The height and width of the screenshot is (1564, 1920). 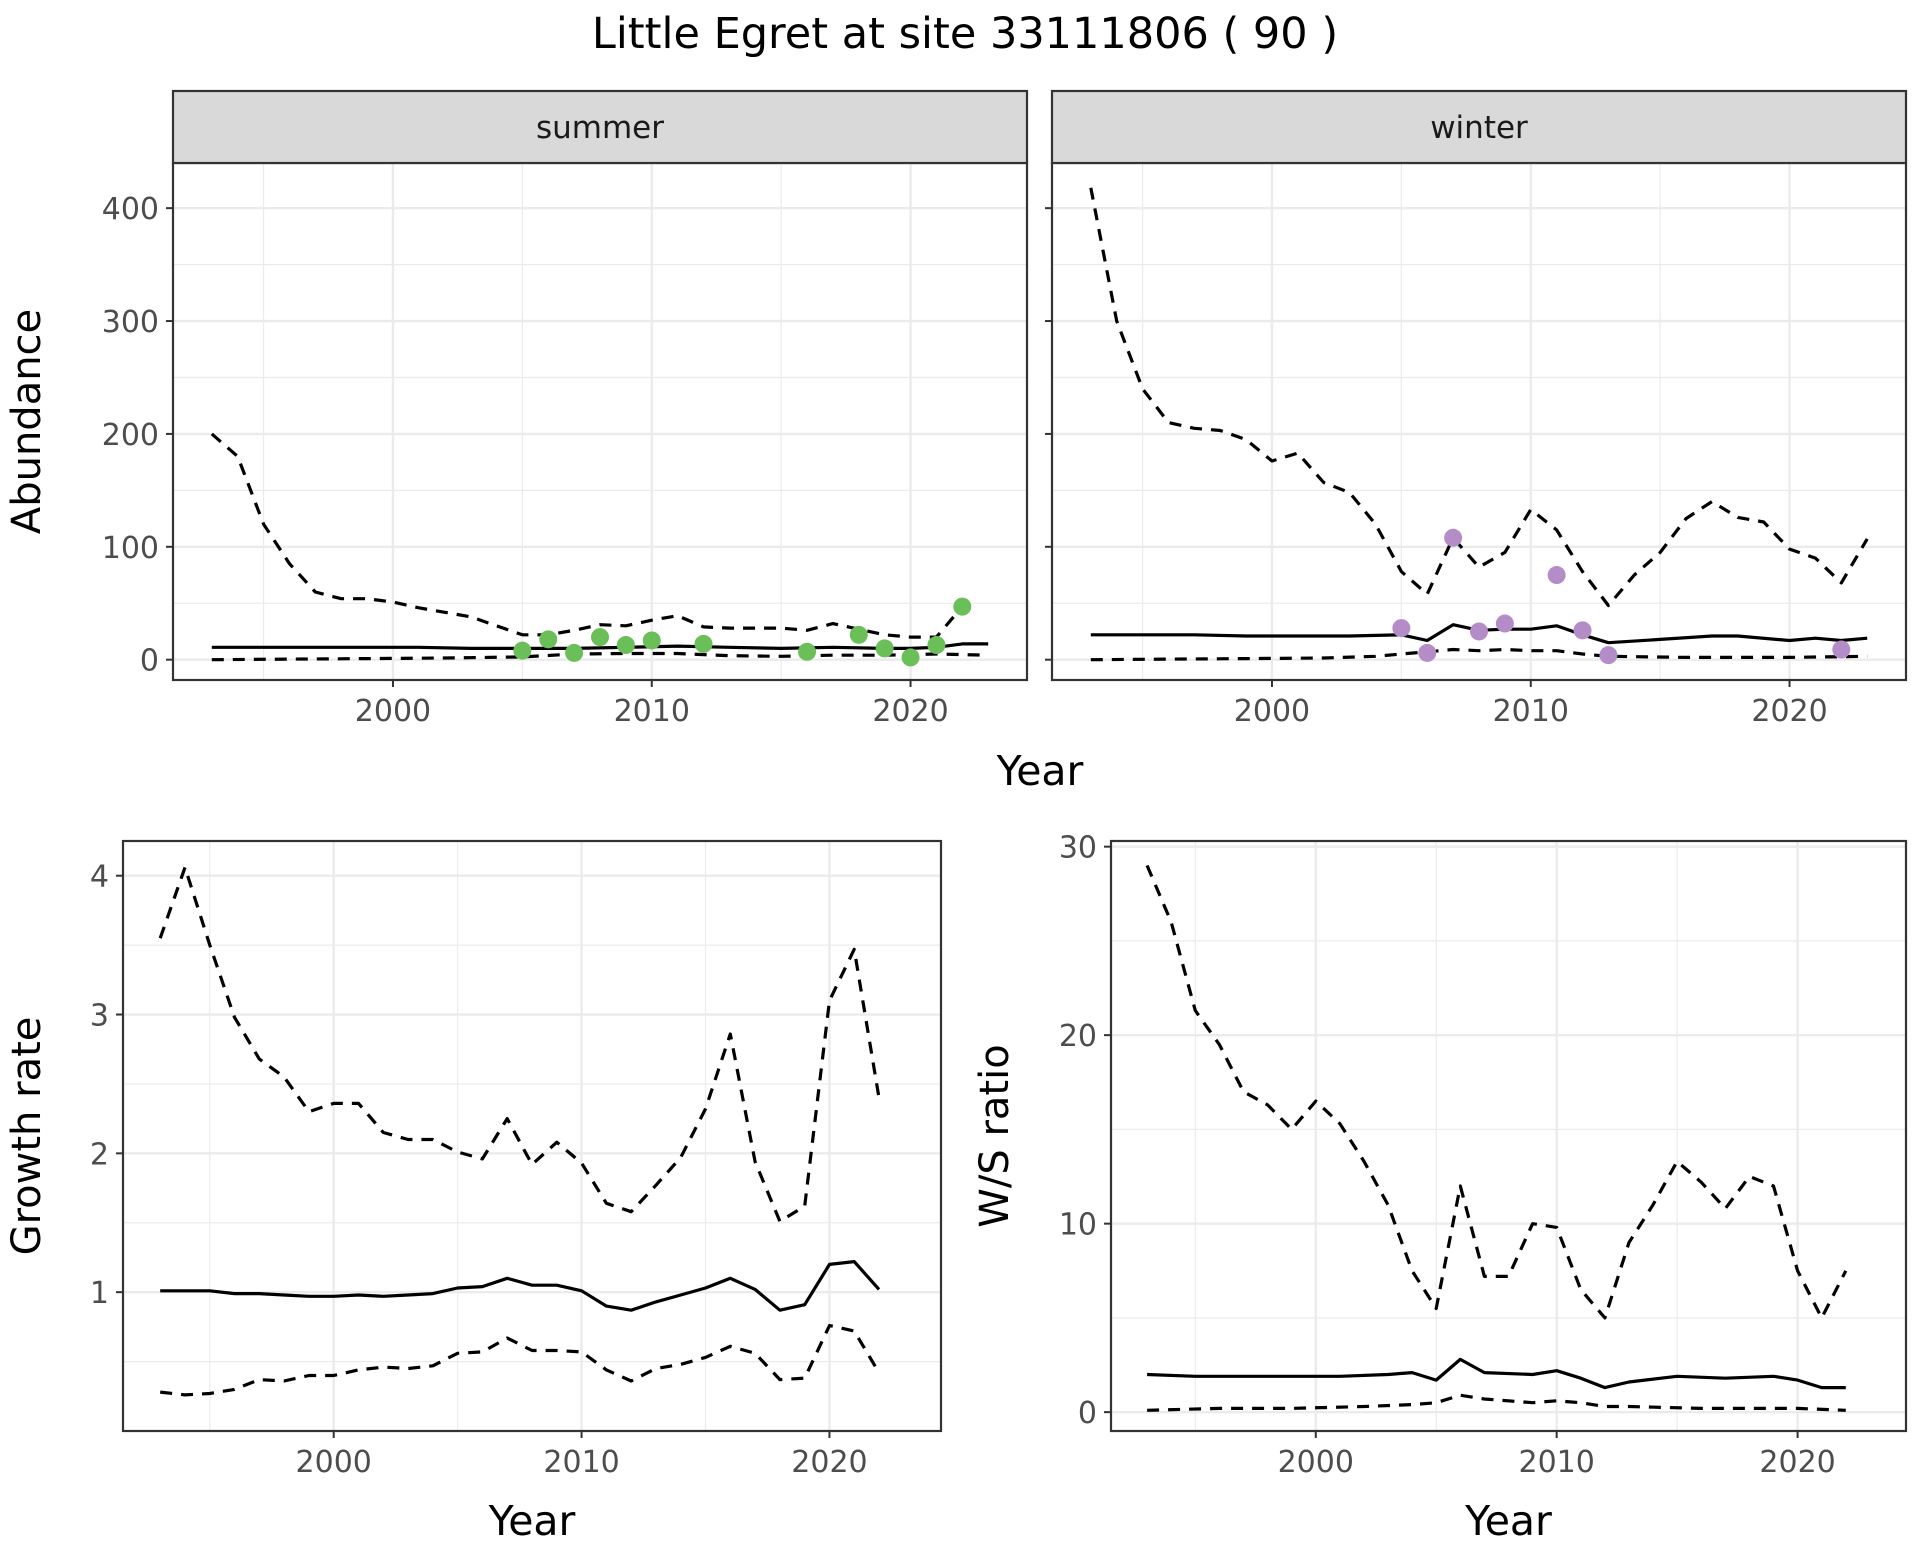 What do you see at coordinates (965, 34) in the screenshot?
I see `figure-title: Little Egret at site 33111806 ( 90 )` at bounding box center [965, 34].